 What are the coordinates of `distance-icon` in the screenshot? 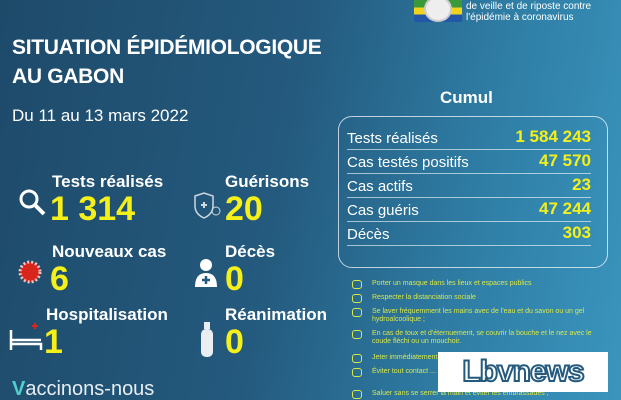 It's located at (357, 298).